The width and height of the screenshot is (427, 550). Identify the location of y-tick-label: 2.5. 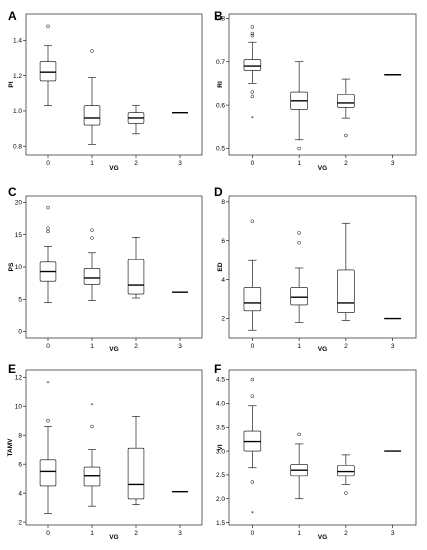
(220, 475).